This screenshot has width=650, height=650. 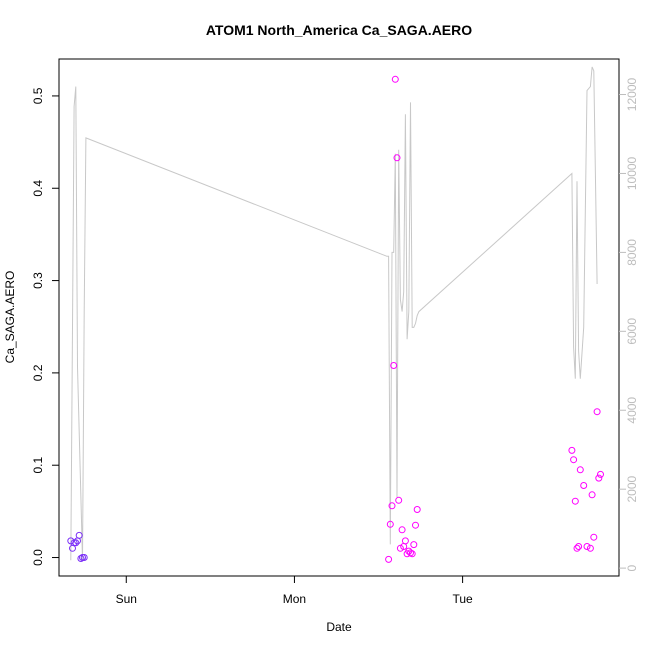 What do you see at coordinates (38, 95) in the screenshot?
I see `y-tick-label: 0.5` at bounding box center [38, 95].